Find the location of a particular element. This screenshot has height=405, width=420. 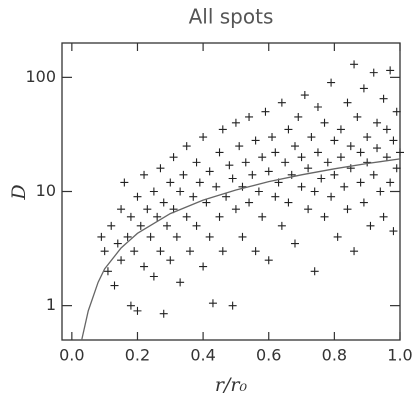

x-tick-label: 0.0 is located at coordinates (71, 355).